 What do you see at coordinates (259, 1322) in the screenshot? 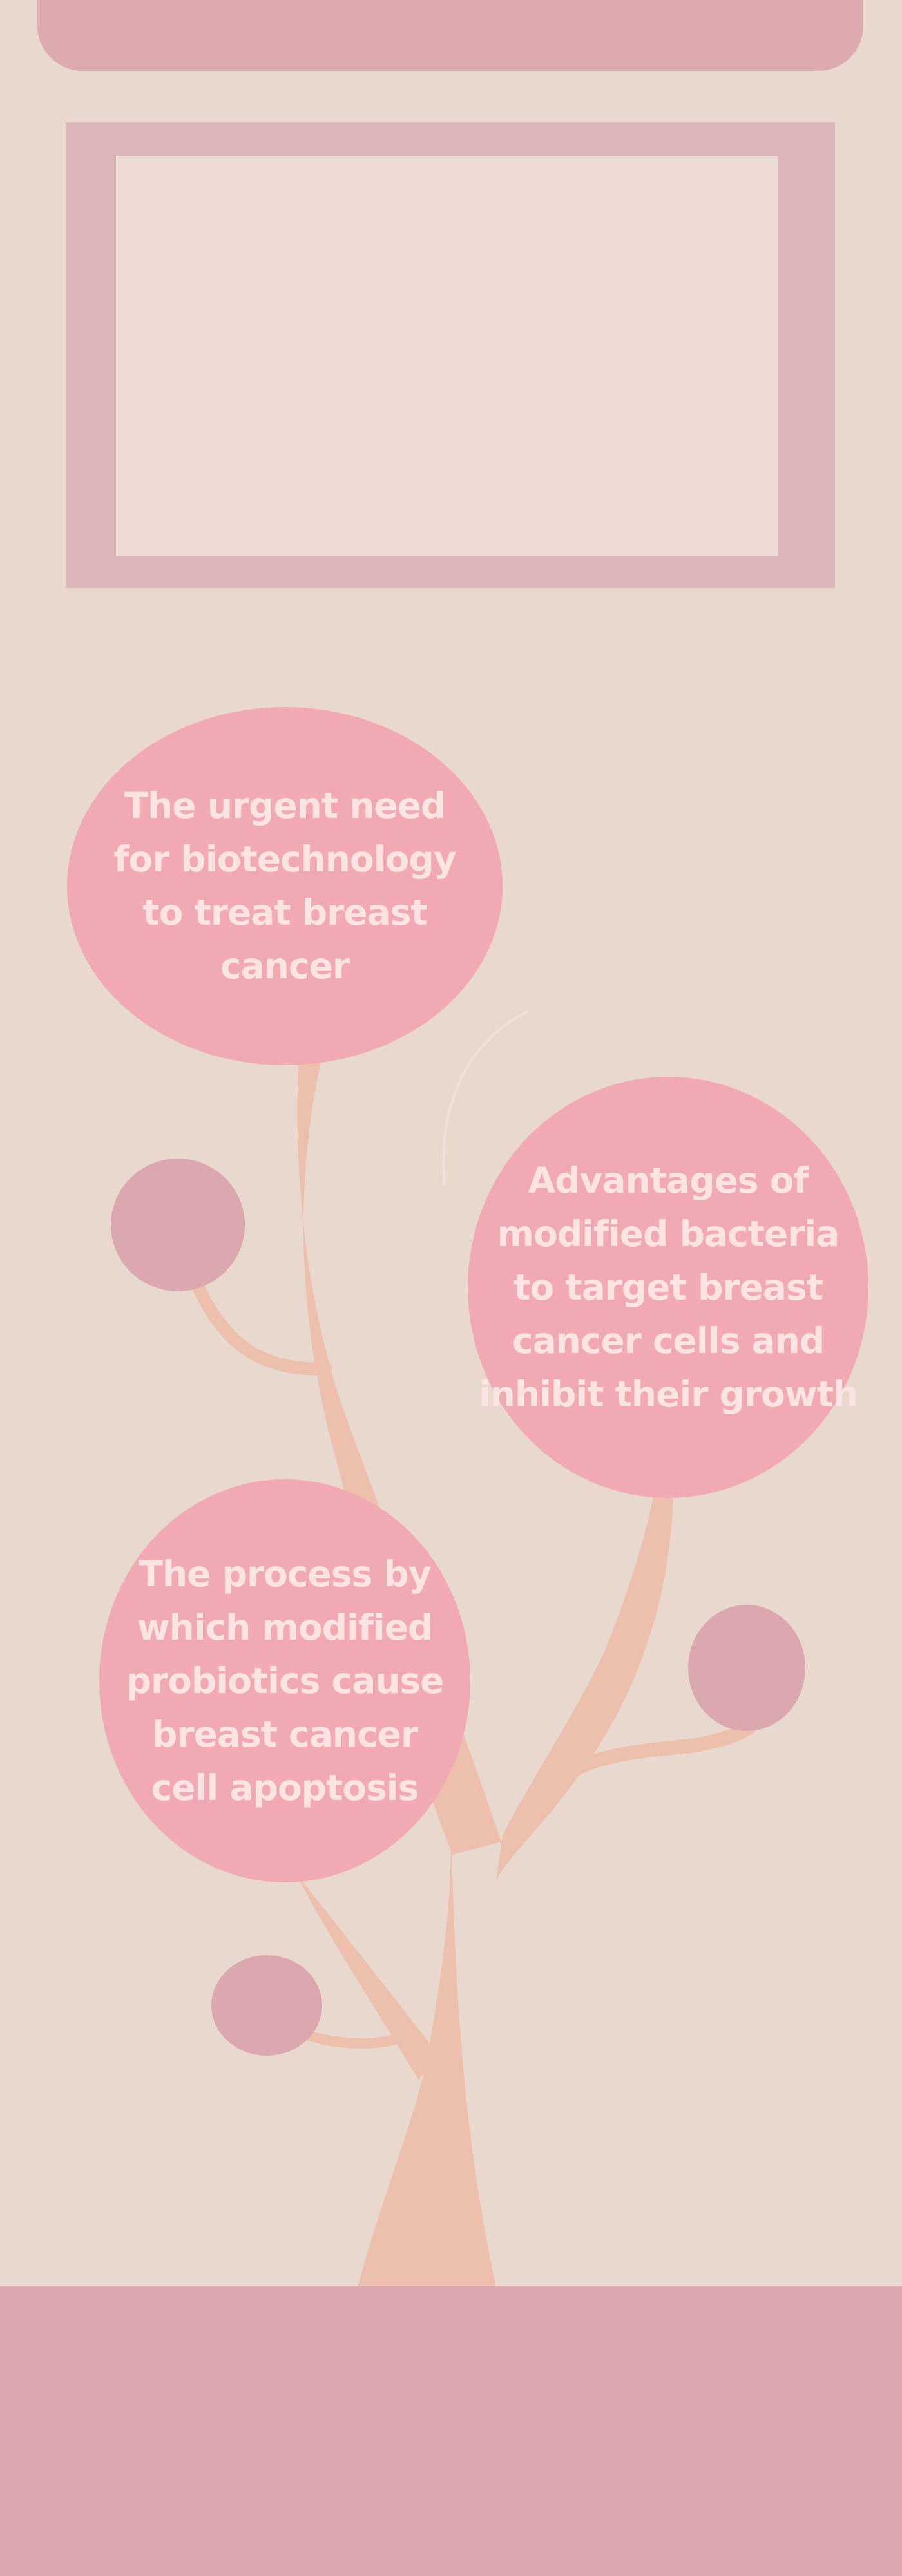
I see `tree-twig-left` at bounding box center [259, 1322].